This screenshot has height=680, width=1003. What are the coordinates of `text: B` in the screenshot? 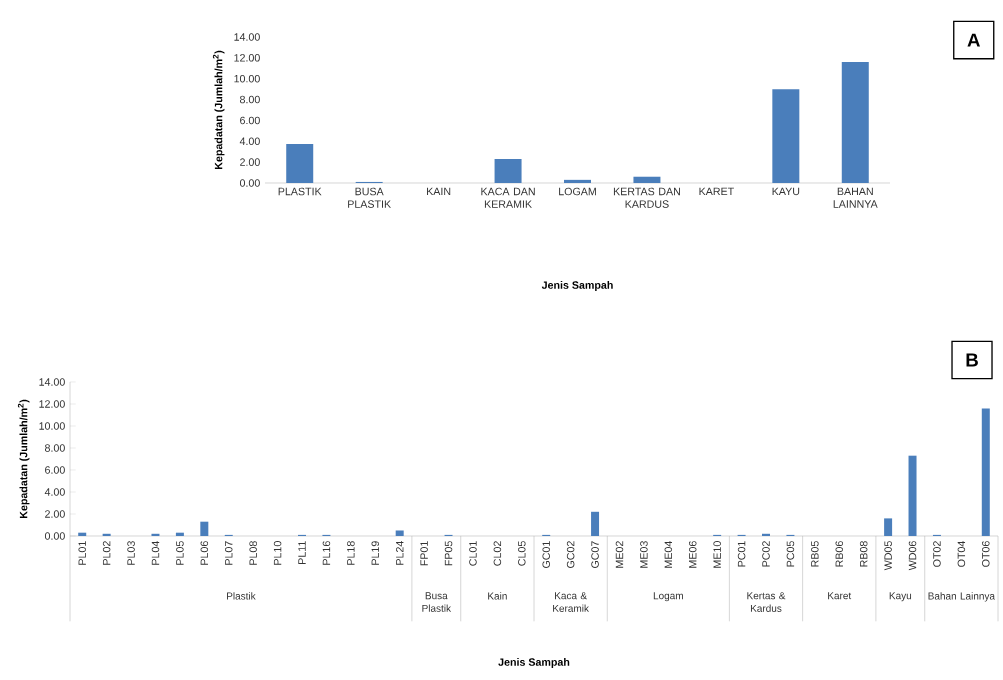 It's located at (972, 360).